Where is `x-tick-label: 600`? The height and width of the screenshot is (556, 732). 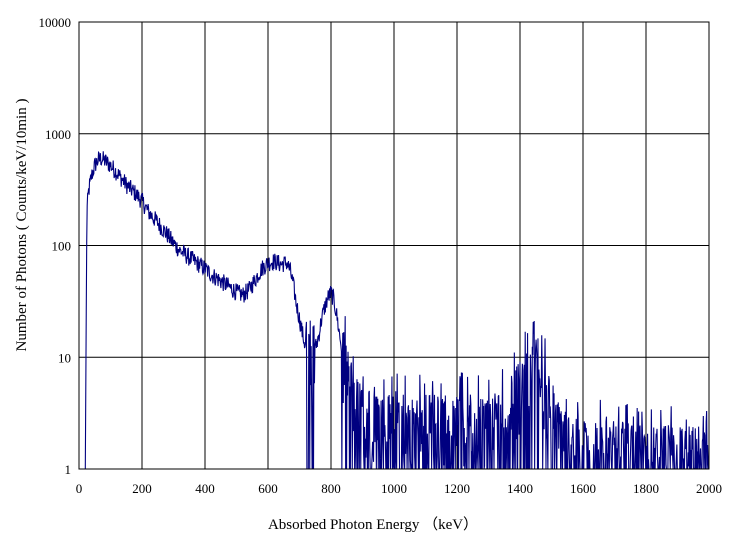
x-tick-label: 600 is located at coordinates (268, 488).